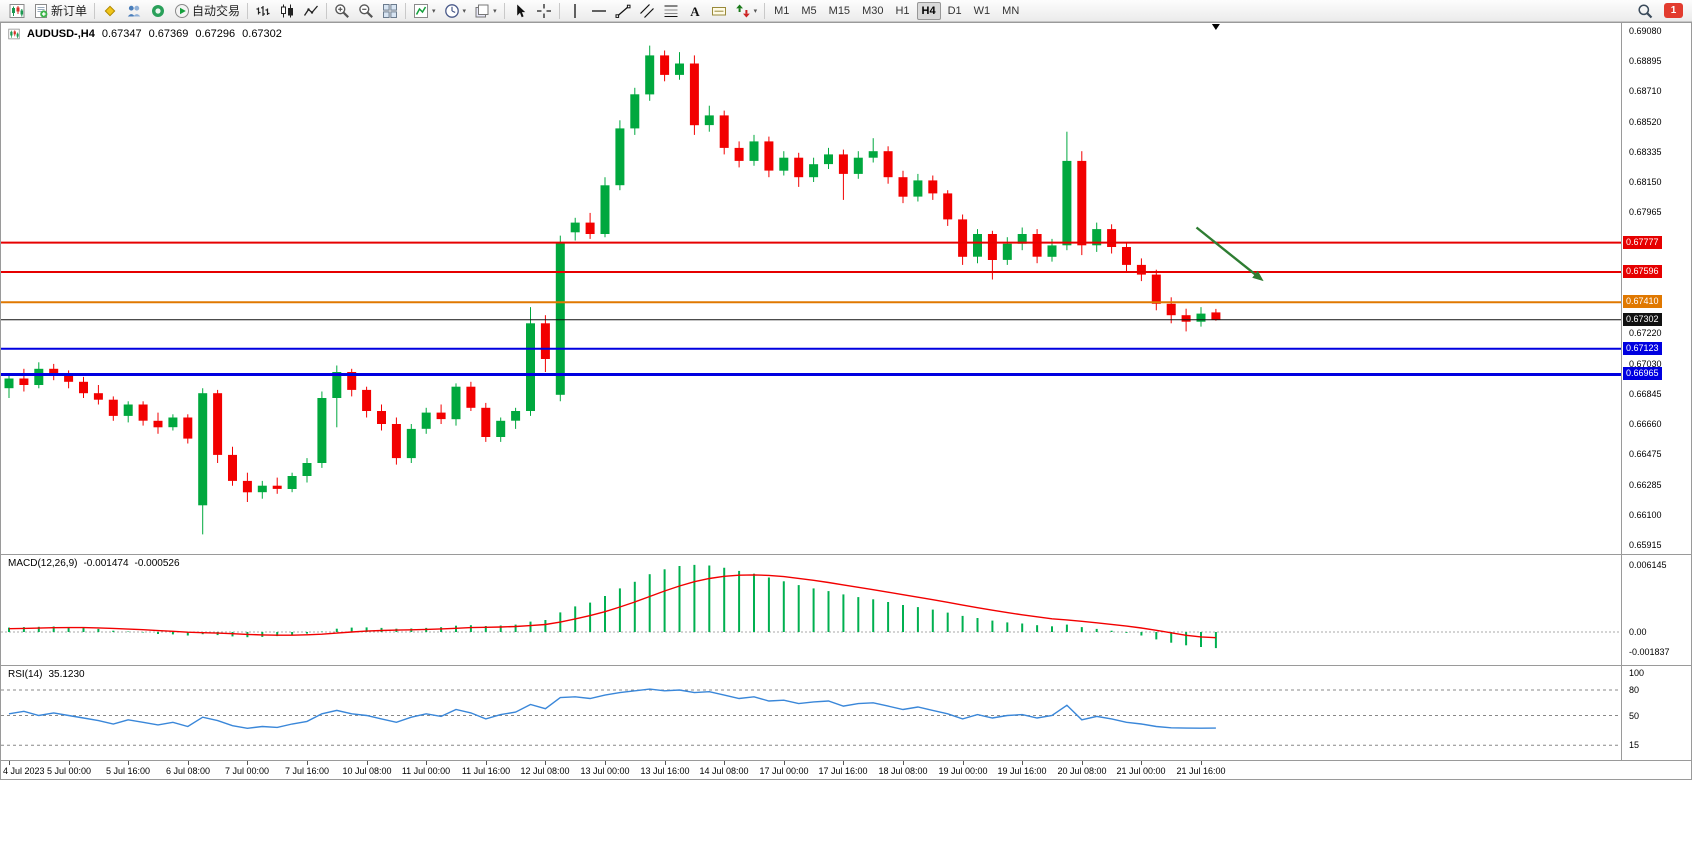  Describe the element at coordinates (1642, 319) in the screenshot. I see `price-axis-badge: 0.67302` at that location.